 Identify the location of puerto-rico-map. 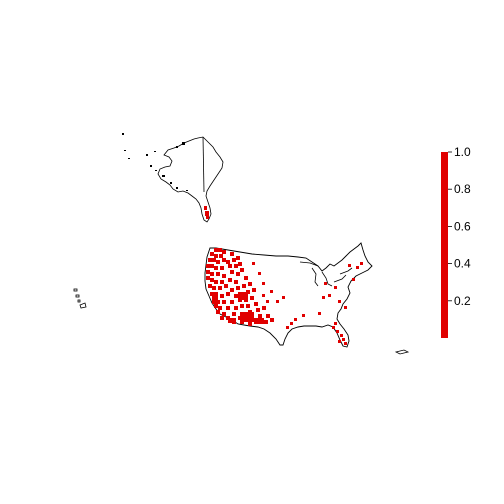
(402, 352).